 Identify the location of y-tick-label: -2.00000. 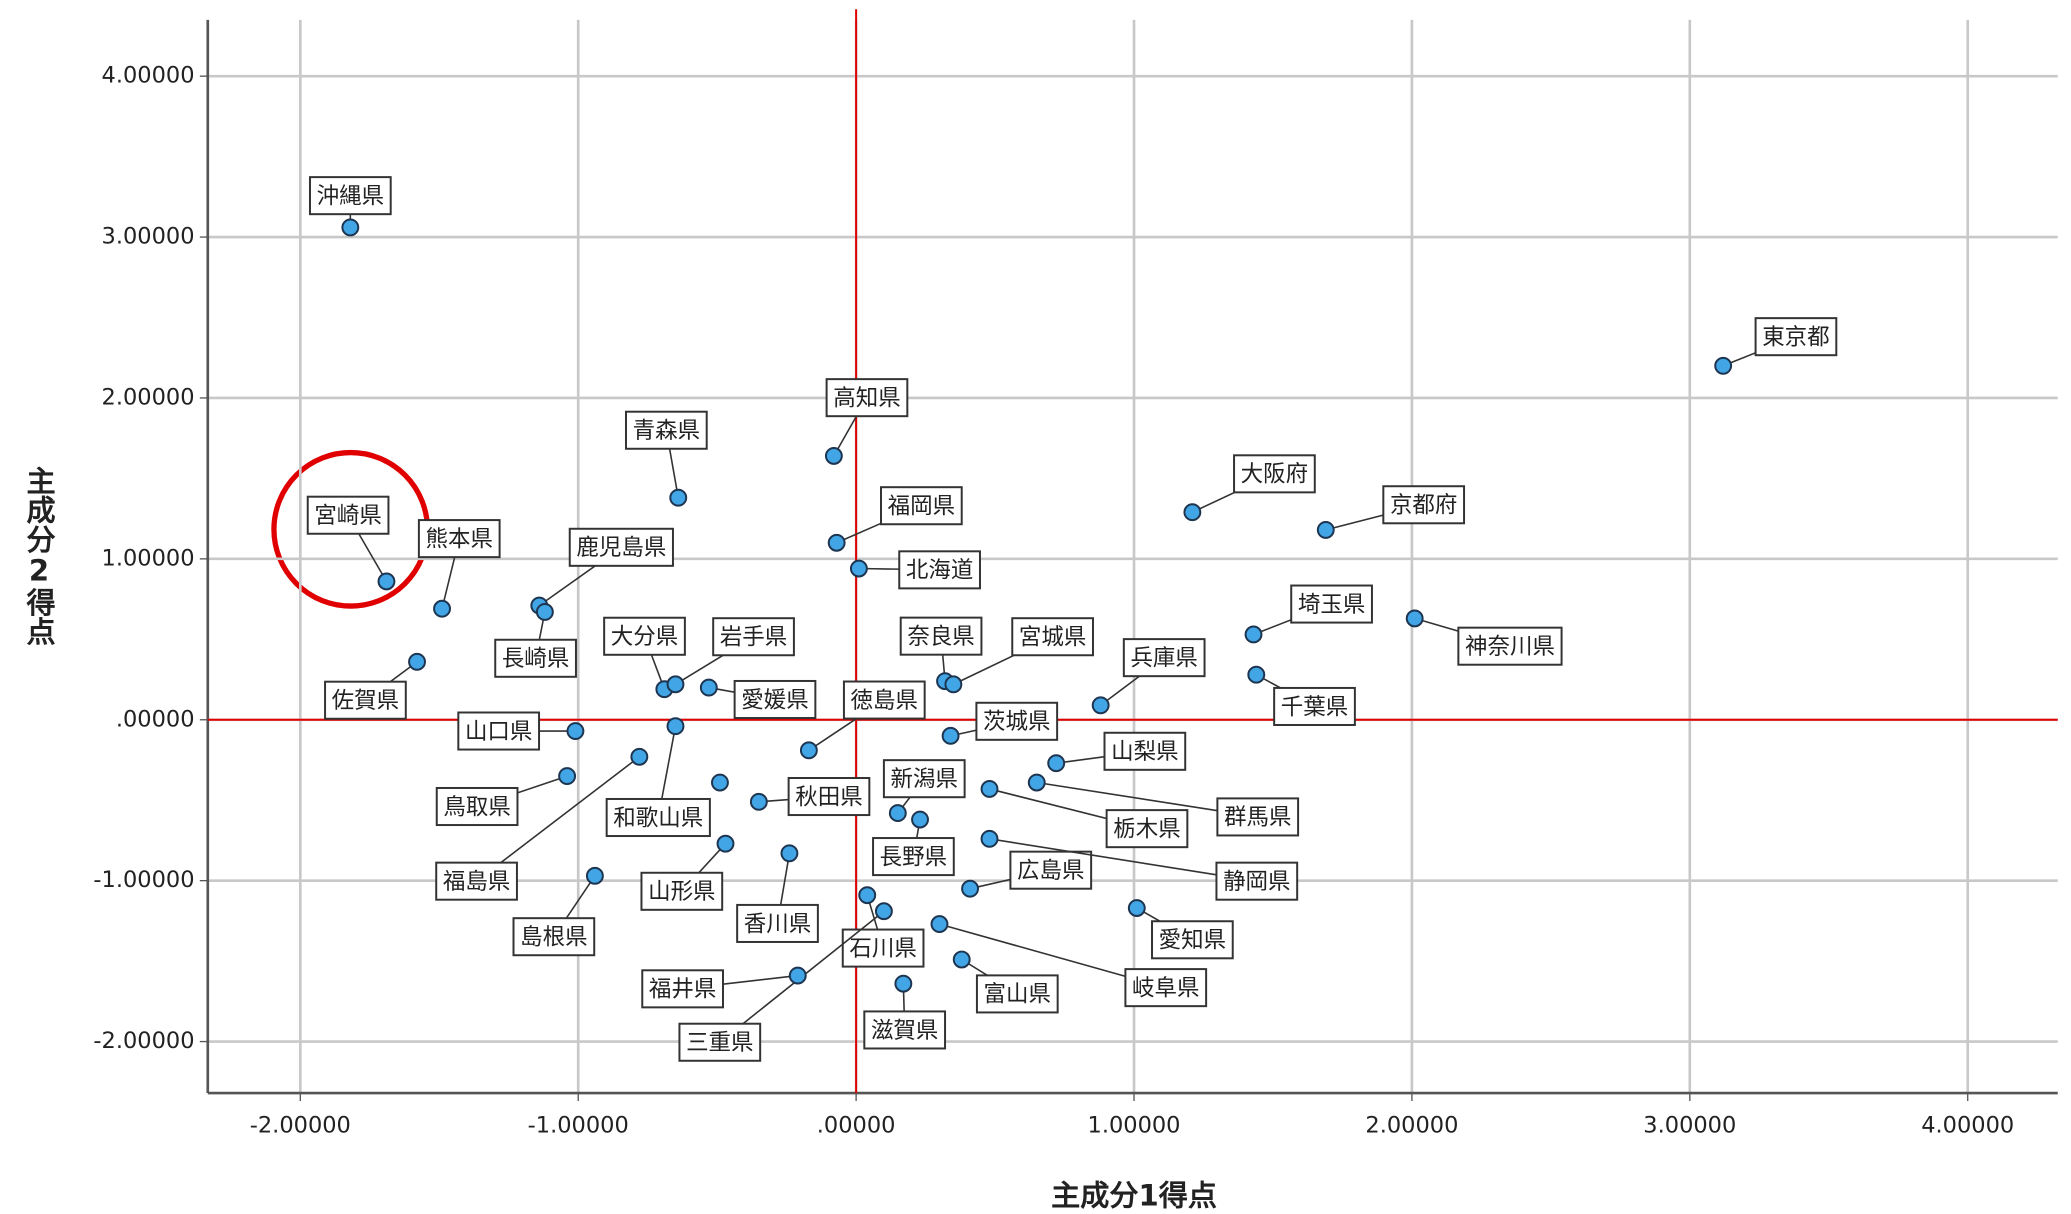
(143, 1041).